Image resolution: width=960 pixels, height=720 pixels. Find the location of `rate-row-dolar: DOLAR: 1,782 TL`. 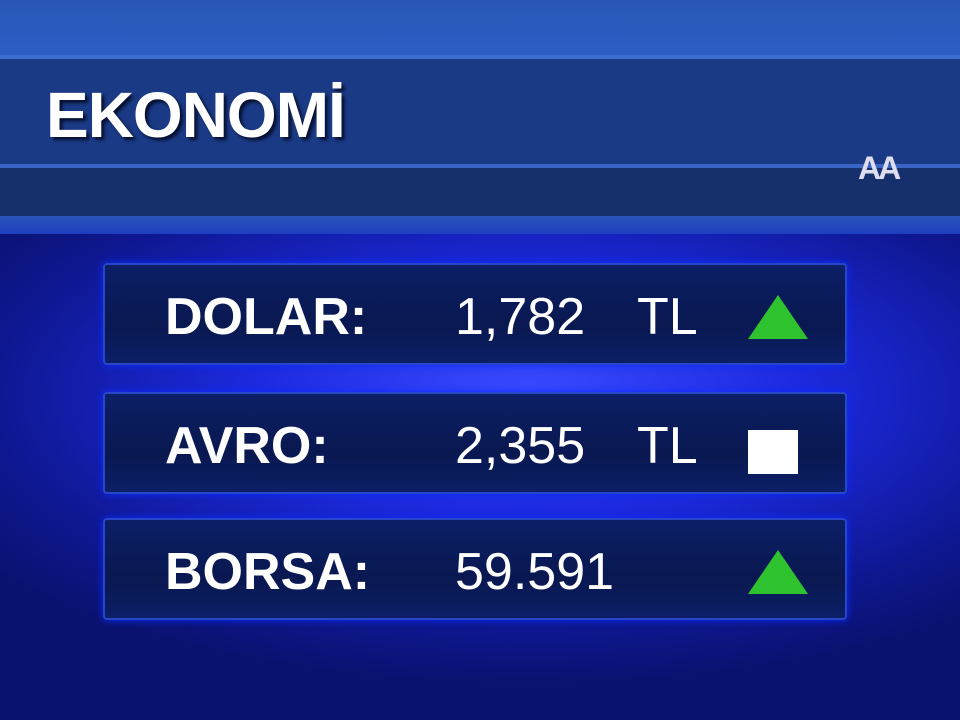

rate-row-dolar: DOLAR: 1,782 TL is located at coordinates (475, 314).